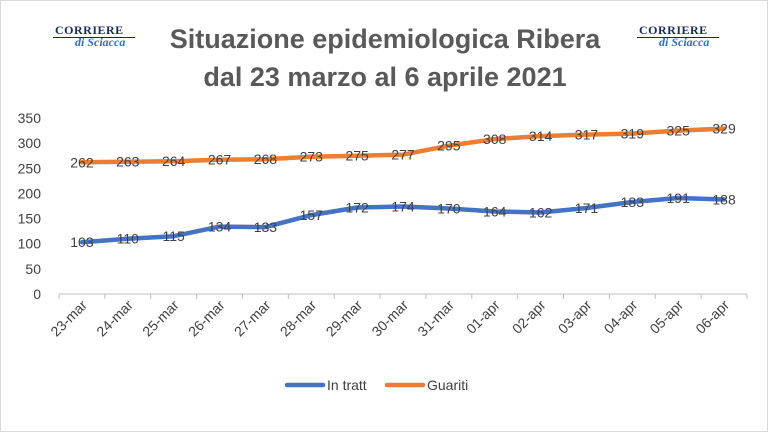 The width and height of the screenshot is (768, 432). Describe the element at coordinates (128, 239) in the screenshot. I see `data-label: 110` at that location.